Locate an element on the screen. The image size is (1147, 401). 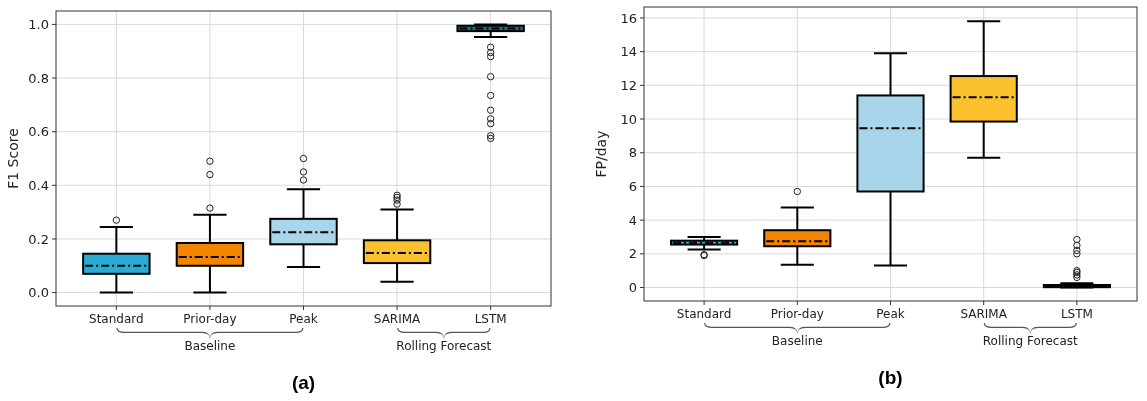
y-tick-label: 12 is located at coordinates (628, 85).